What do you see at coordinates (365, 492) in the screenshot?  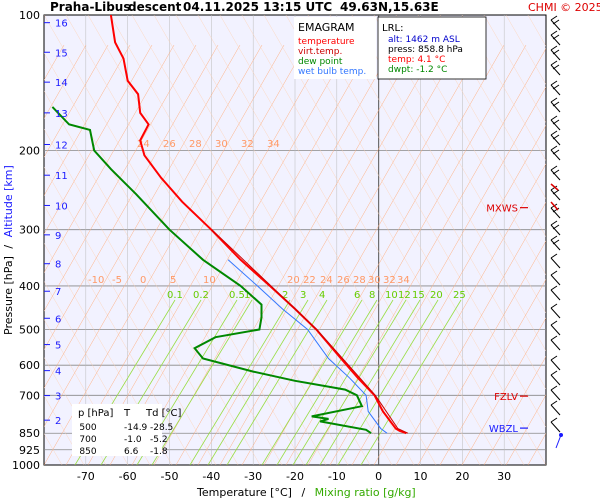 I see `x-axis-label-mixing: Mixing ratio [g/kg]` at bounding box center [365, 492].